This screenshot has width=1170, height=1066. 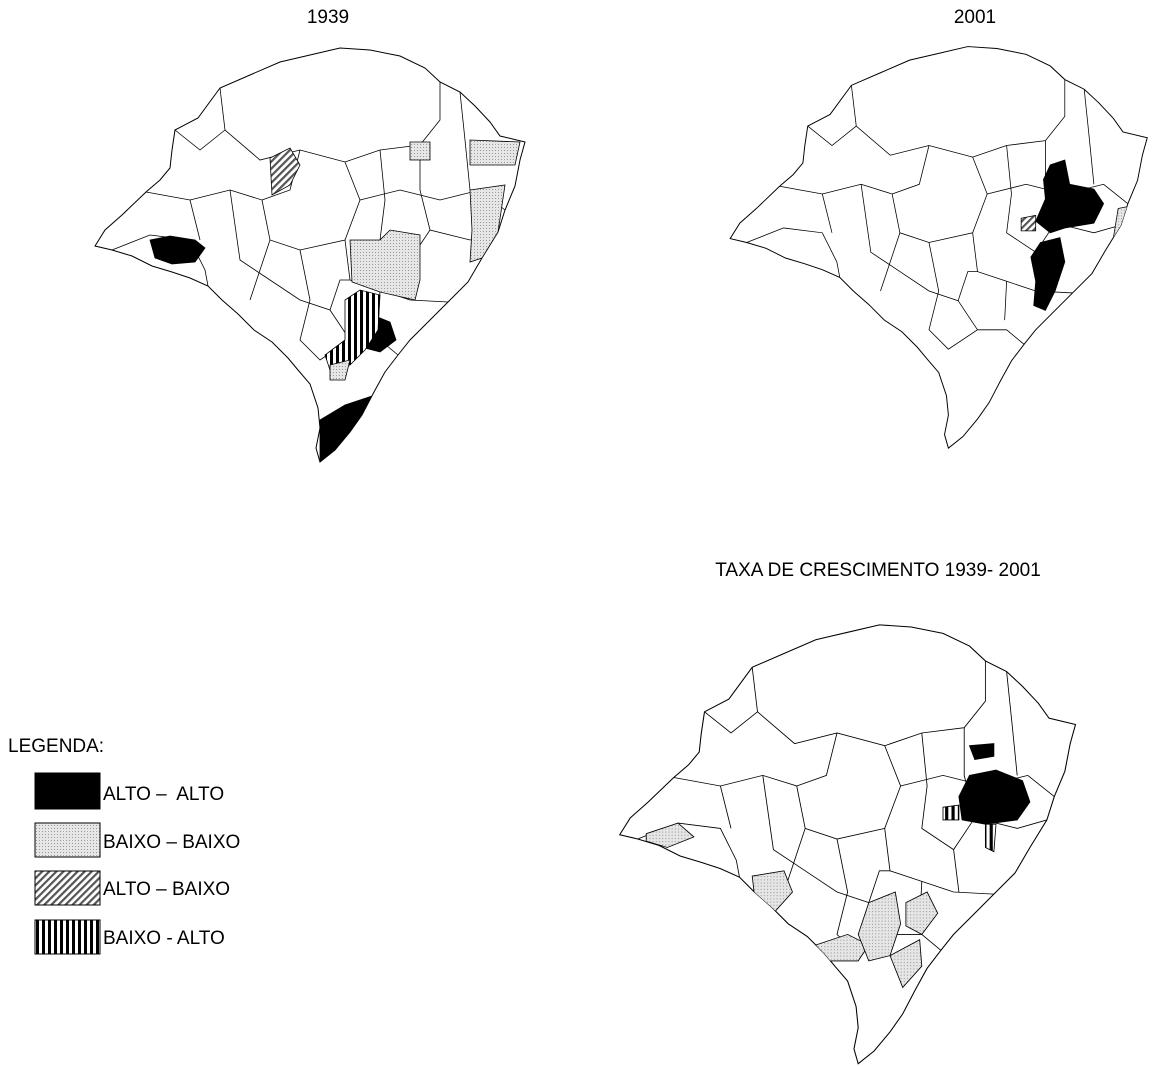 I want to click on legend-title: LEGENDA:, so click(x=56, y=746).